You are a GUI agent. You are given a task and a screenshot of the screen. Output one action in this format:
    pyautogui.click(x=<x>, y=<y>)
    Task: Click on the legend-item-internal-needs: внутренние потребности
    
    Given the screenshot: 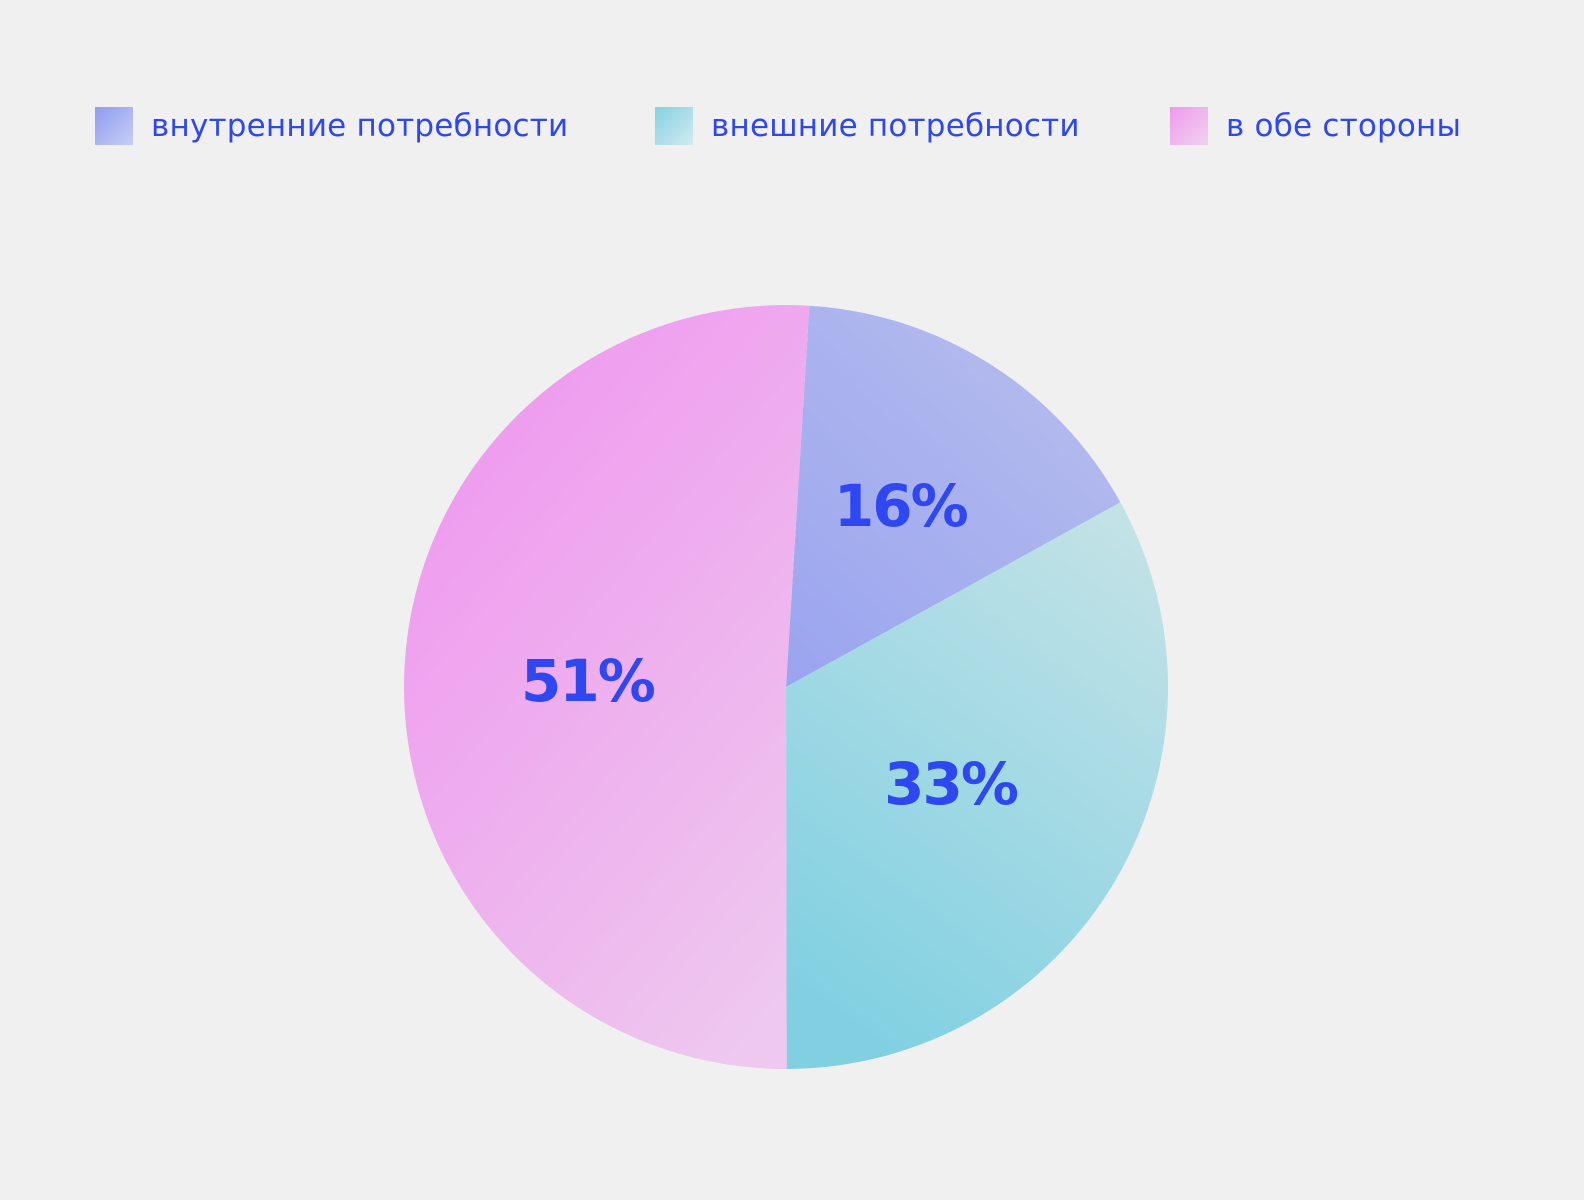 What is the action you would take?
    pyautogui.click(x=331, y=126)
    